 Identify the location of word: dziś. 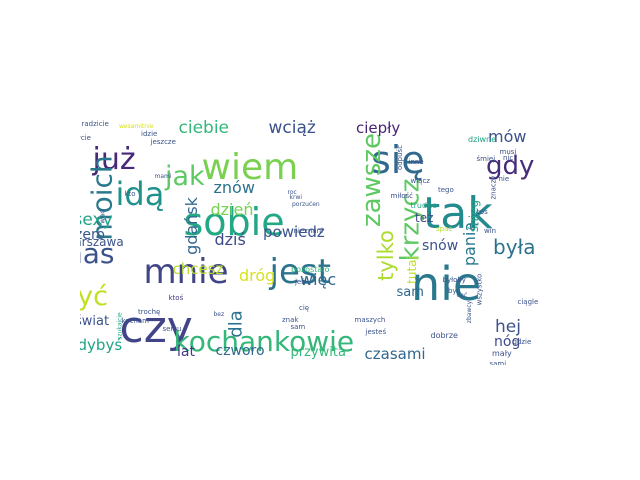
(230, 239).